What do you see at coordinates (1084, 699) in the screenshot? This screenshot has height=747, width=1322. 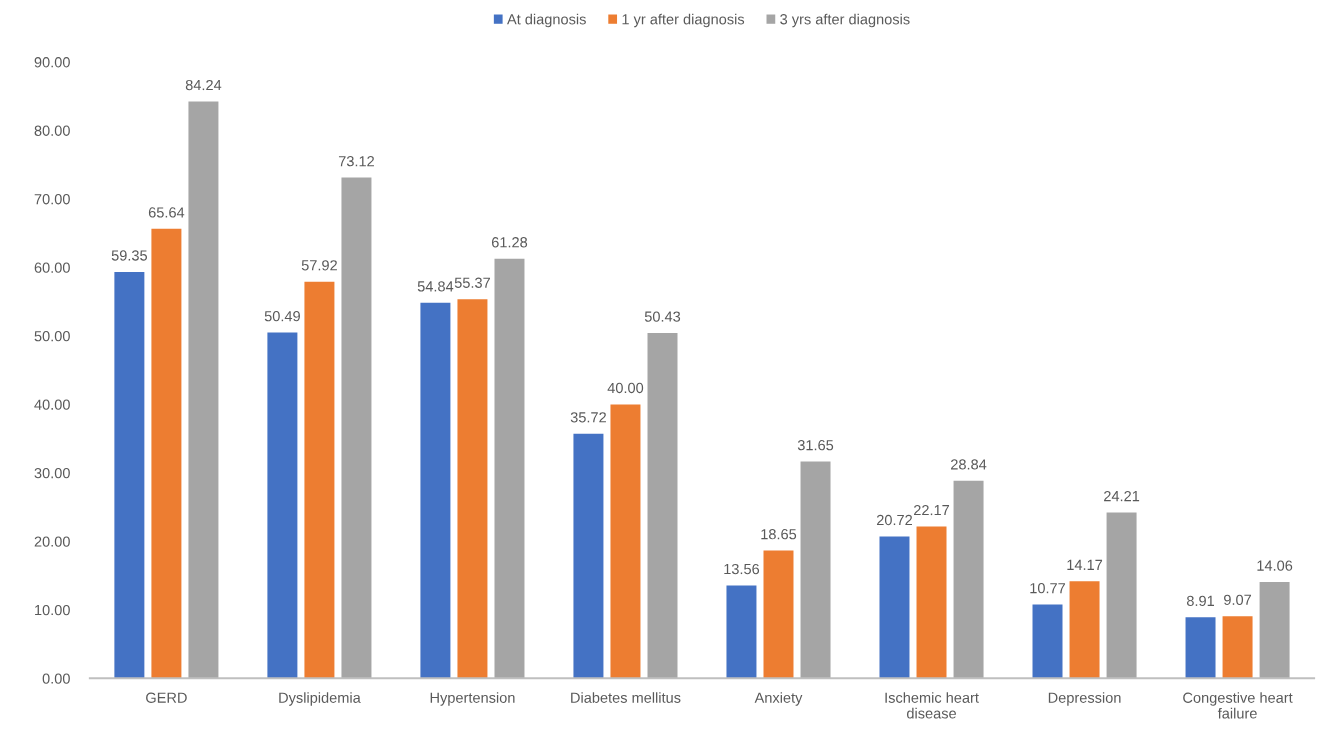 I see `x-tick-label: Depression` at bounding box center [1084, 699].